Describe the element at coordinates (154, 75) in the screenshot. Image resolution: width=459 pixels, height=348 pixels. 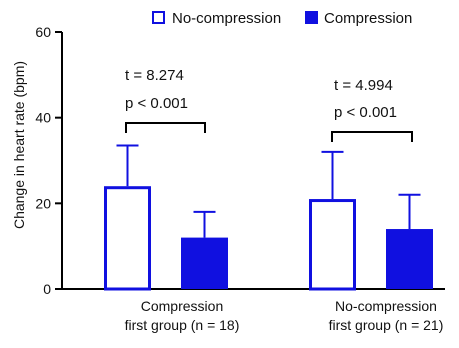
I see `stat-t-value: t = 8.274` at that location.